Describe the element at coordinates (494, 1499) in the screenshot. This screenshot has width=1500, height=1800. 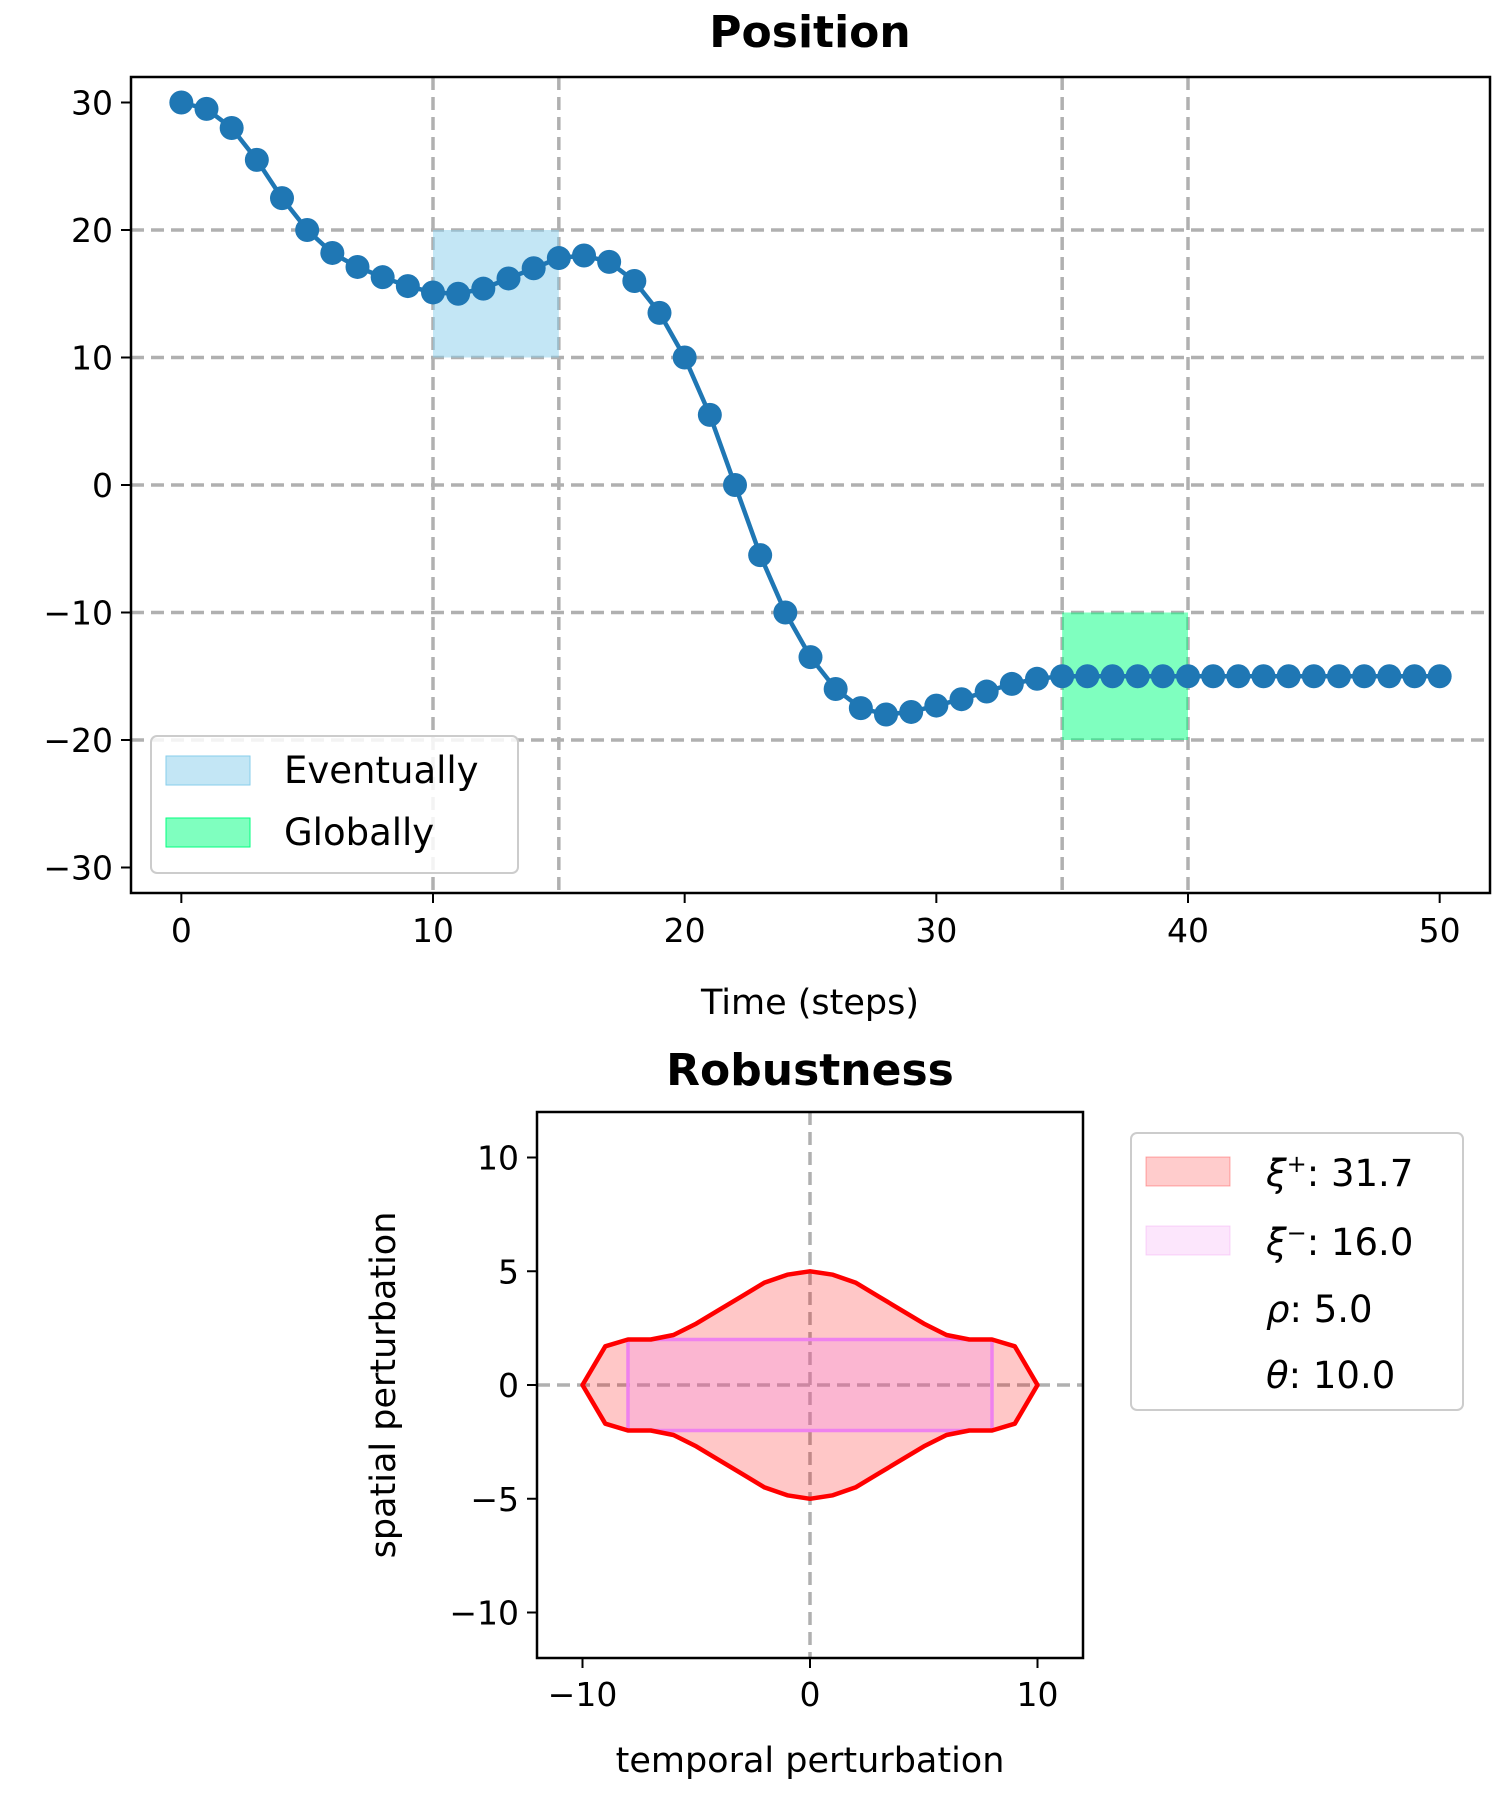
I see `y-tick-label: −5` at that location.